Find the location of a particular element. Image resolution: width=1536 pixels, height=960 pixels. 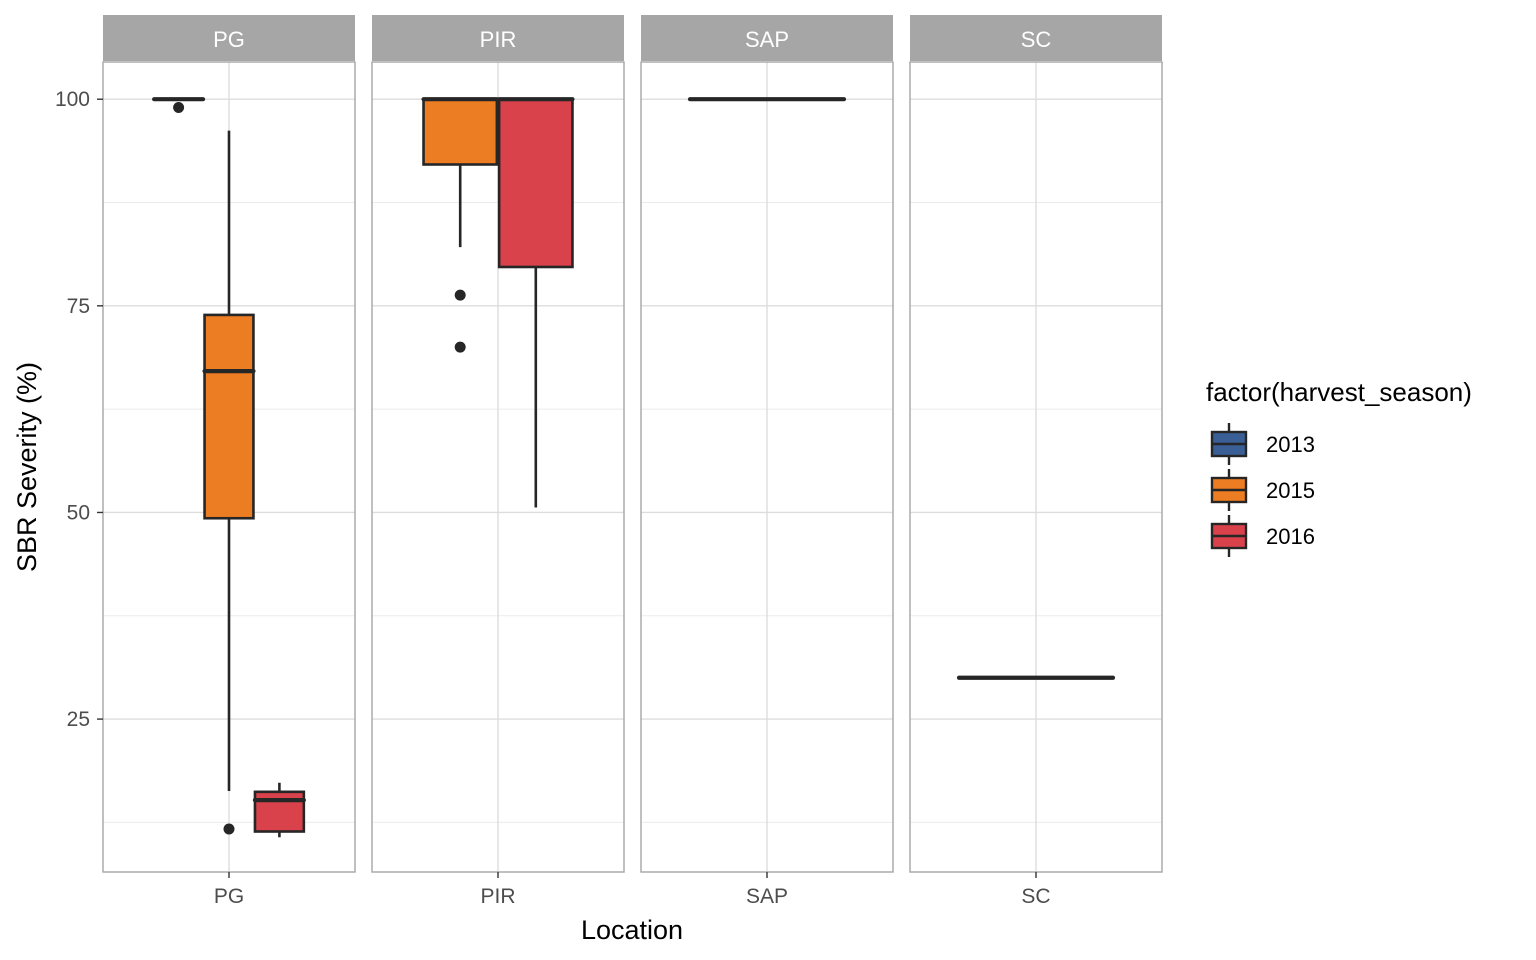

box-pir-2016 is located at coordinates (536, 302).